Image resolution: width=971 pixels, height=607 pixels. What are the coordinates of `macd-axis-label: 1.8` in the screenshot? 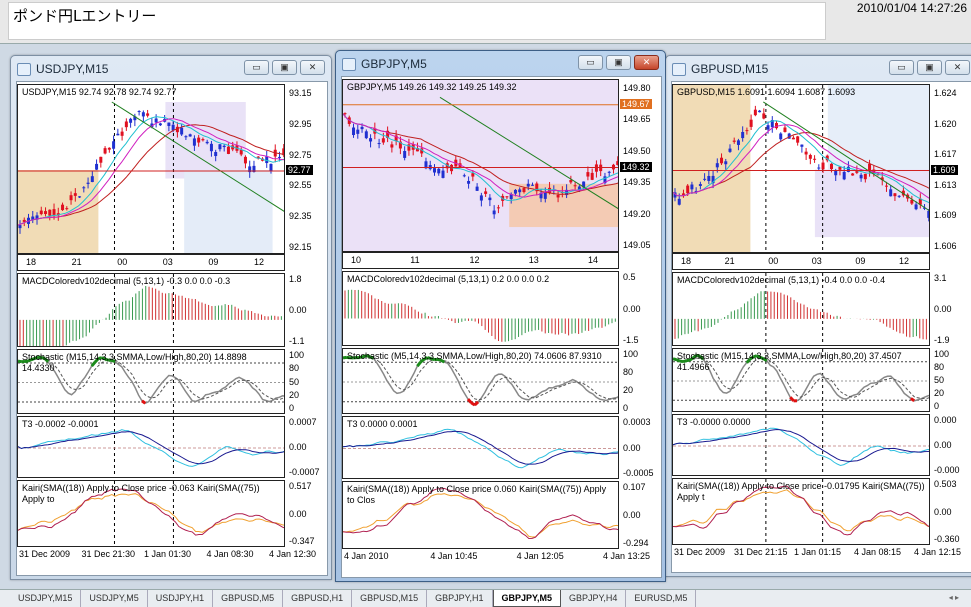 It's located at (295, 279).